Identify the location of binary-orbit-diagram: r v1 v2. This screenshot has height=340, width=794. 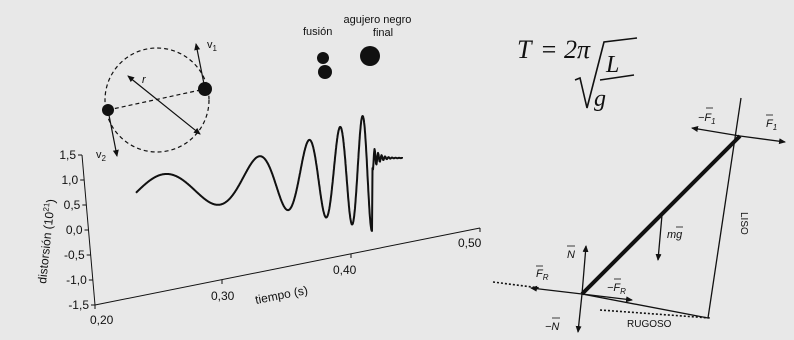
(157, 101).